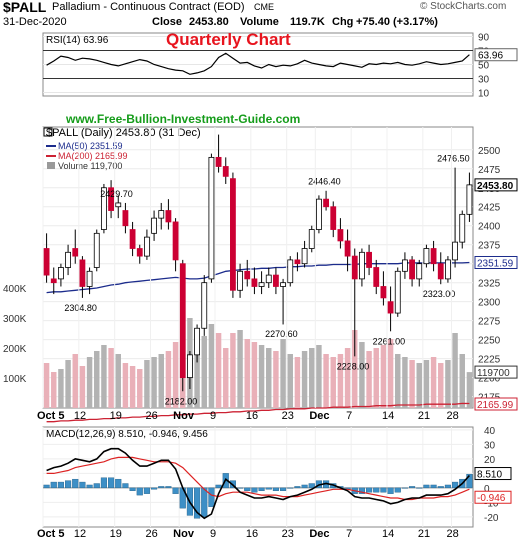  Describe the element at coordinates (48, 132) in the screenshot. I see `price-legend-swatch` at that location.